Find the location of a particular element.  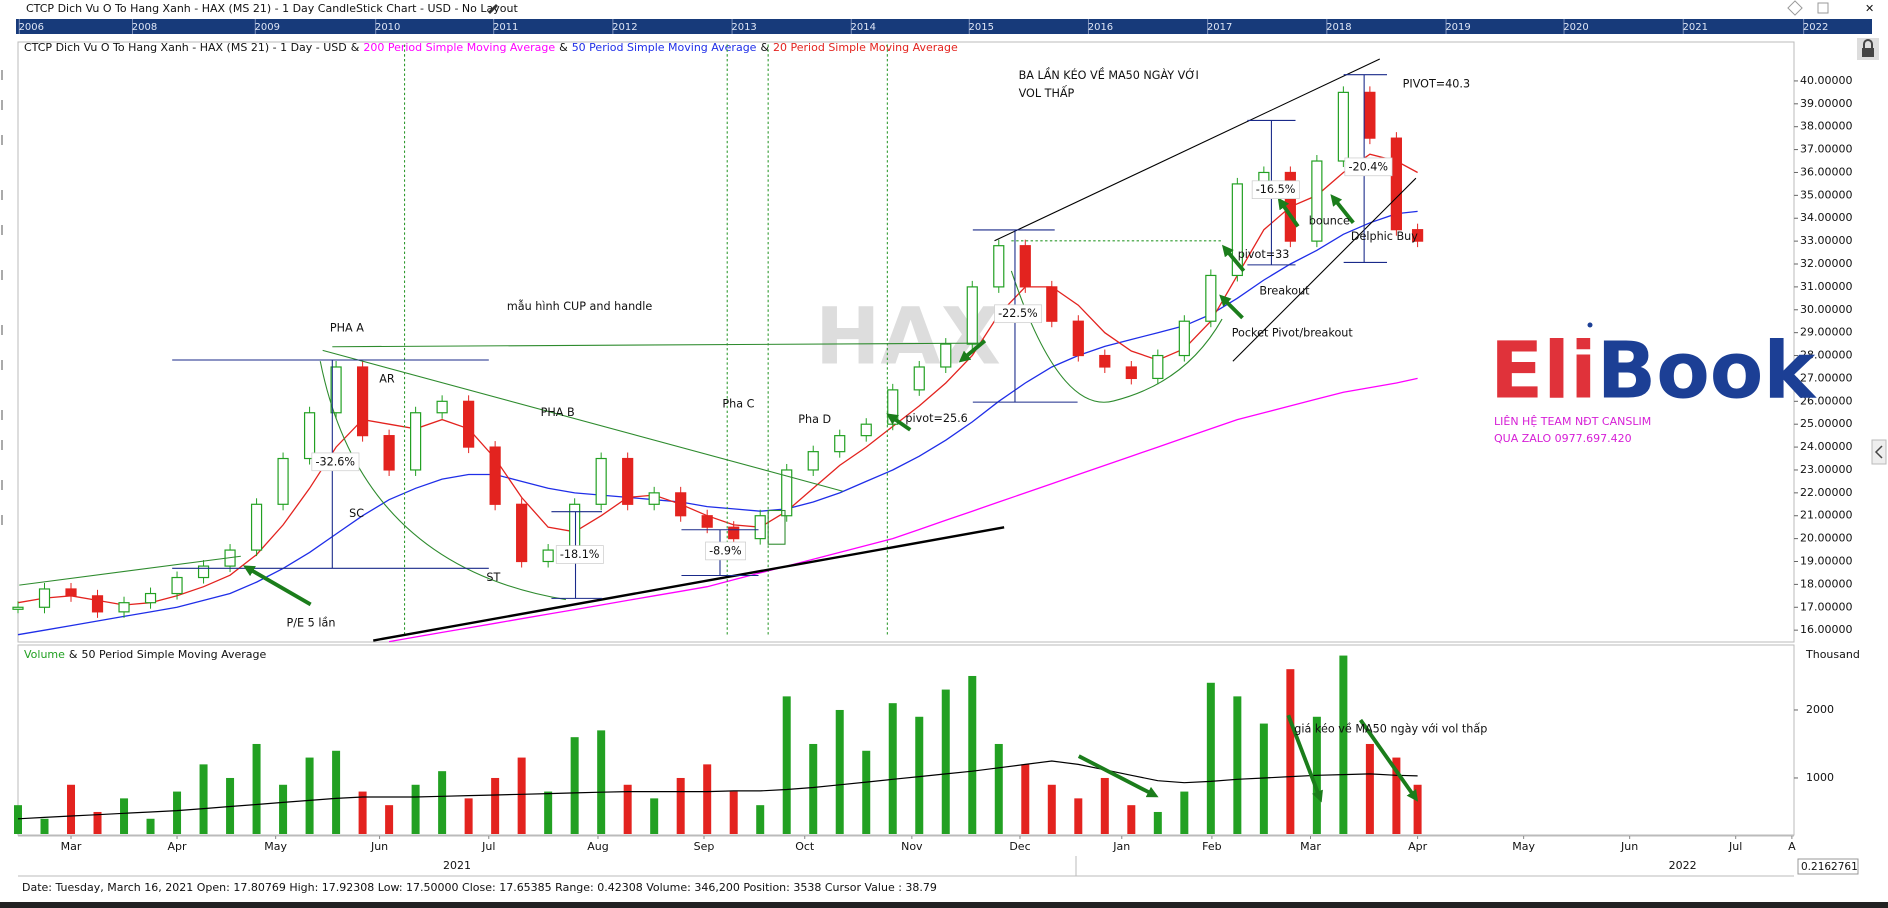

channel-lines is located at coordinates (1205, 210).